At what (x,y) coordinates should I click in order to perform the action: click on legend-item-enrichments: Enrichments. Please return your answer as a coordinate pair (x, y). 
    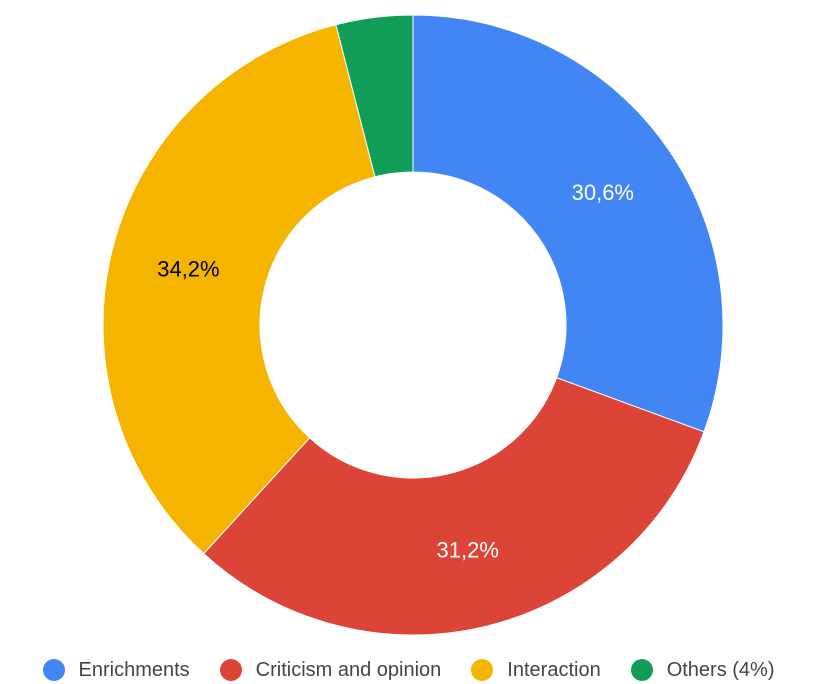
    Looking at the image, I should click on (116, 670).